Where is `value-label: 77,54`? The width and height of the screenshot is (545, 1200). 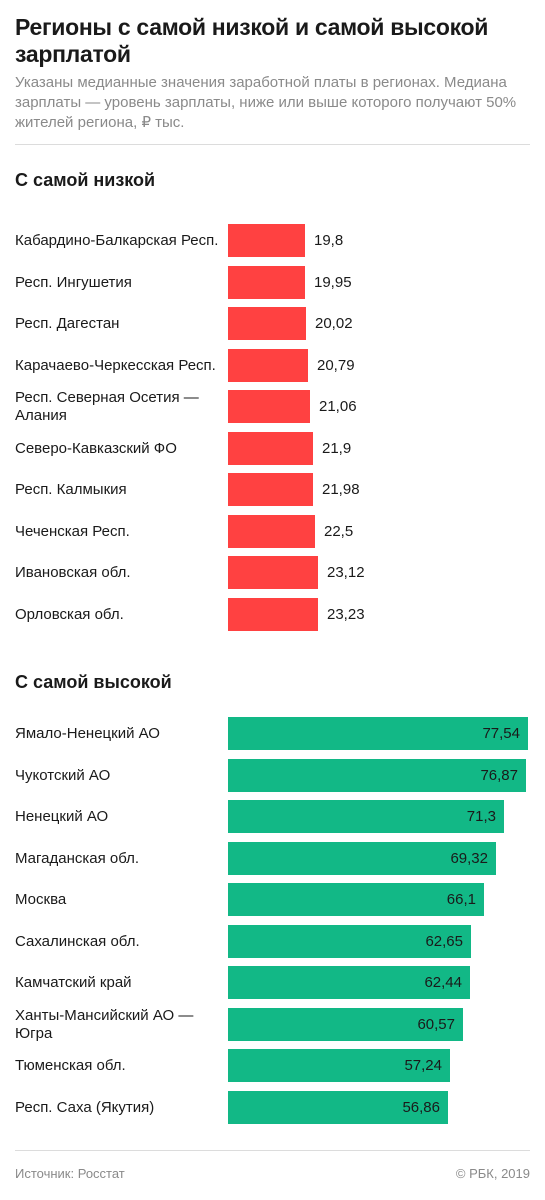
value-label: 77,54 is located at coordinates (501, 733).